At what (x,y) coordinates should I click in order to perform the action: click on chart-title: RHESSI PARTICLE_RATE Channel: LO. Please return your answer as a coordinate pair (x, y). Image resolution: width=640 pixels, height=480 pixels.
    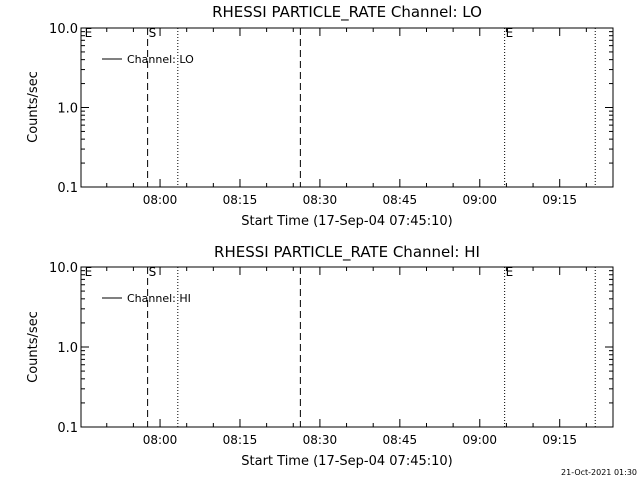
    Looking at the image, I should click on (347, 12).